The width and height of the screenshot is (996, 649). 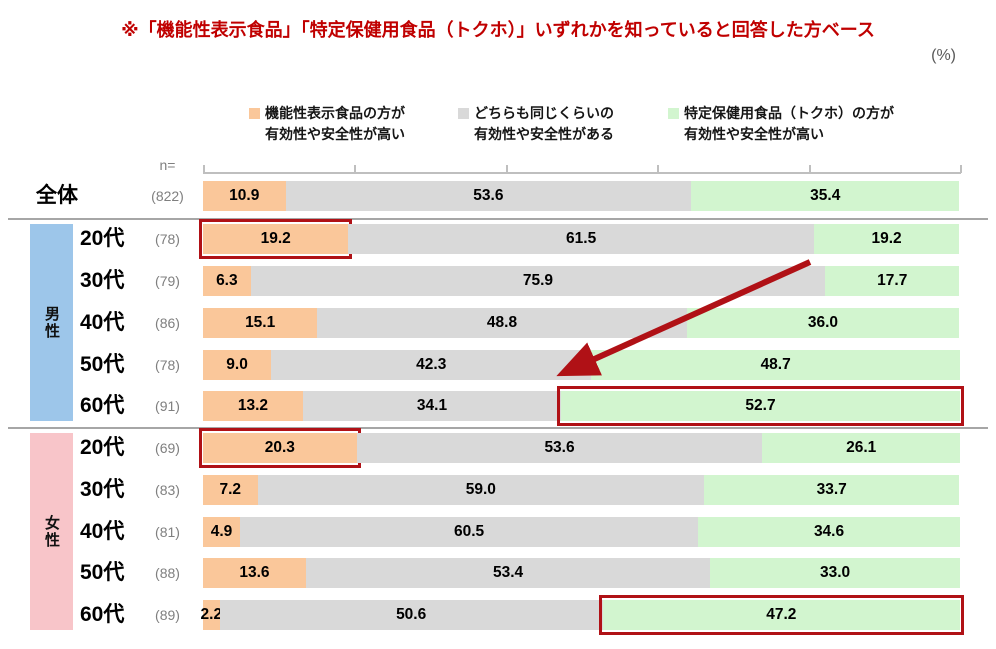 What do you see at coordinates (211, 615) in the screenshot?
I see `bar-segment-funcfood: 2.2` at bounding box center [211, 615].